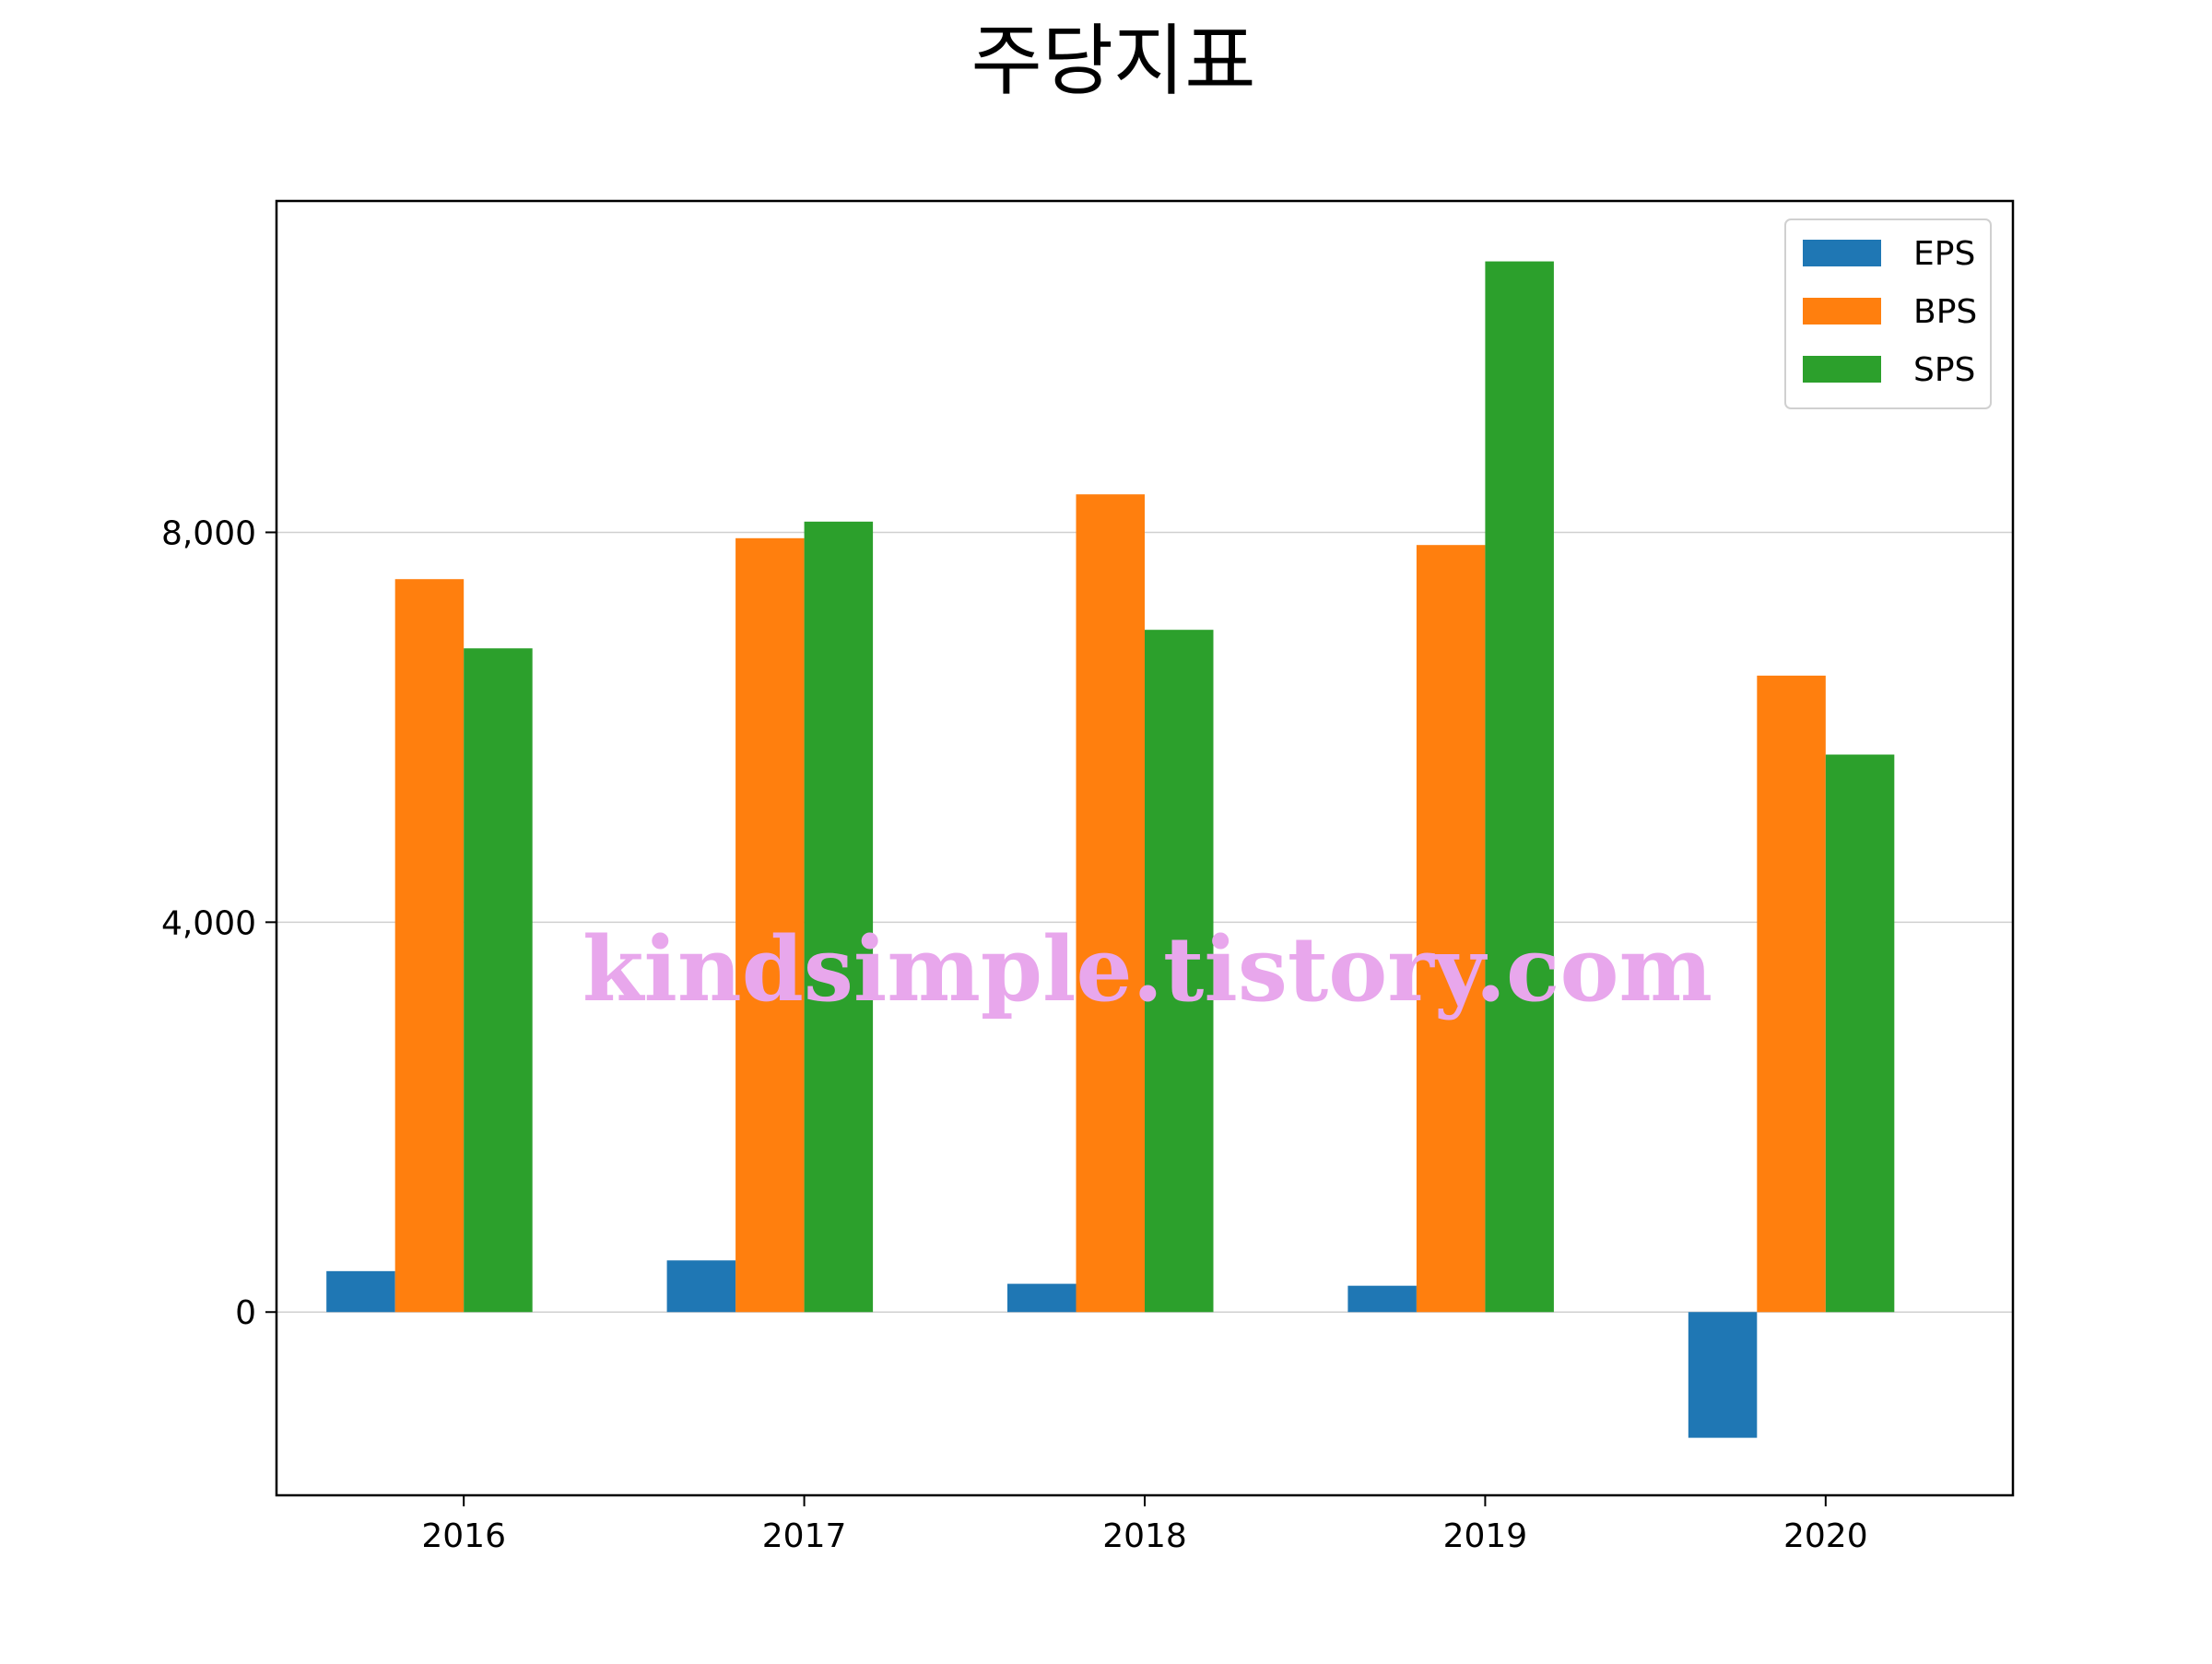 The height and width of the screenshot is (1664, 2212). I want to click on chart-title: 주당지표, so click(1113, 61).